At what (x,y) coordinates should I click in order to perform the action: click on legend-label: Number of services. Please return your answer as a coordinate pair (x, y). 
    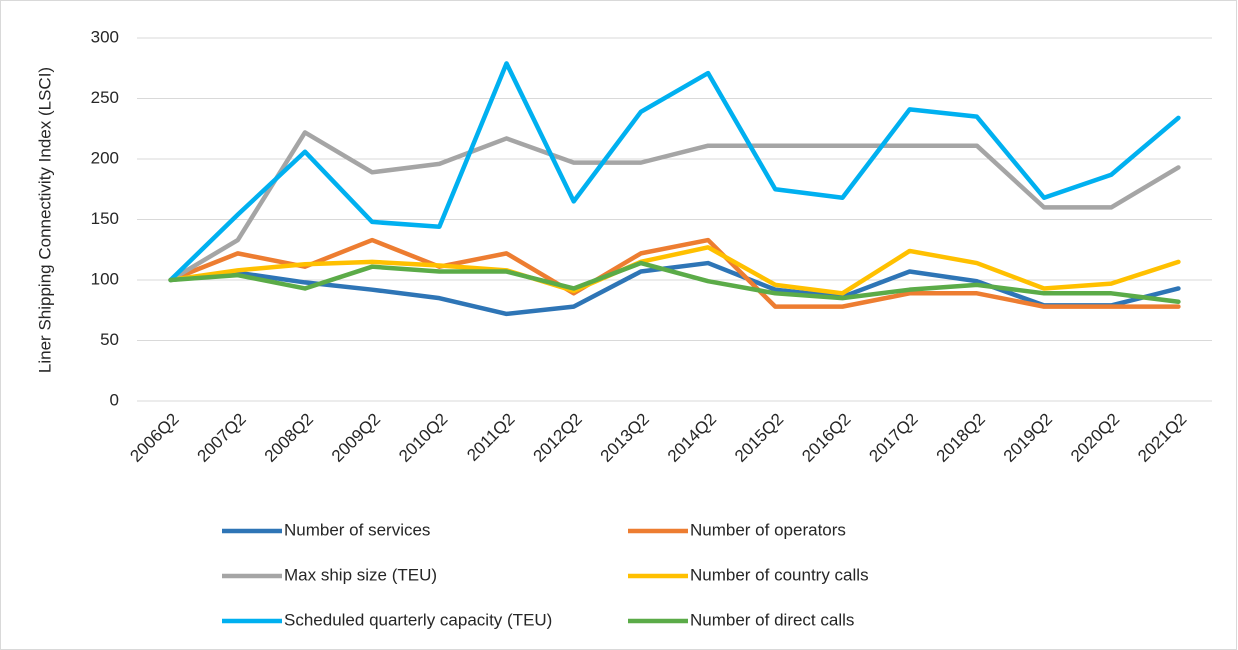
    Looking at the image, I should click on (357, 529).